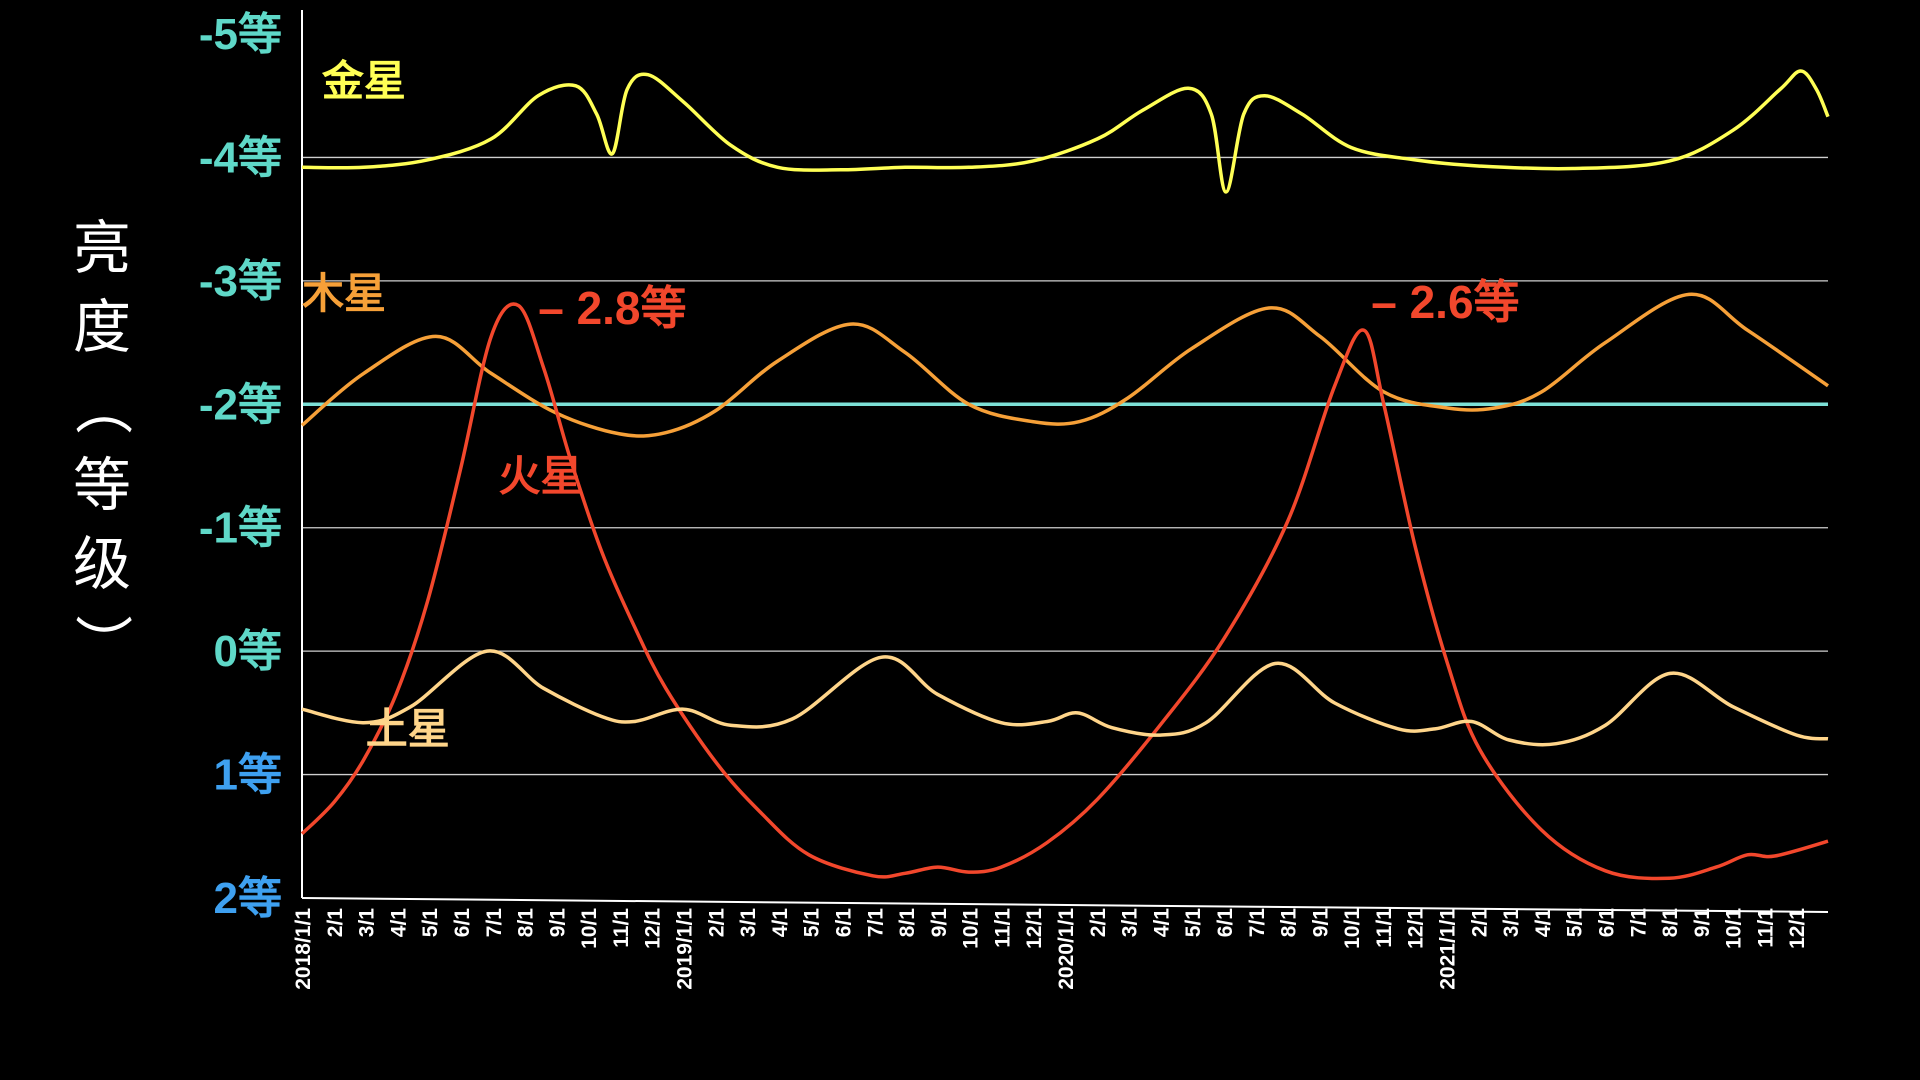 This screenshot has height=1080, width=1920. Describe the element at coordinates (102, 443) in the screenshot. I see `y-axis-label: 亮度 （ 等级 ）` at that location.